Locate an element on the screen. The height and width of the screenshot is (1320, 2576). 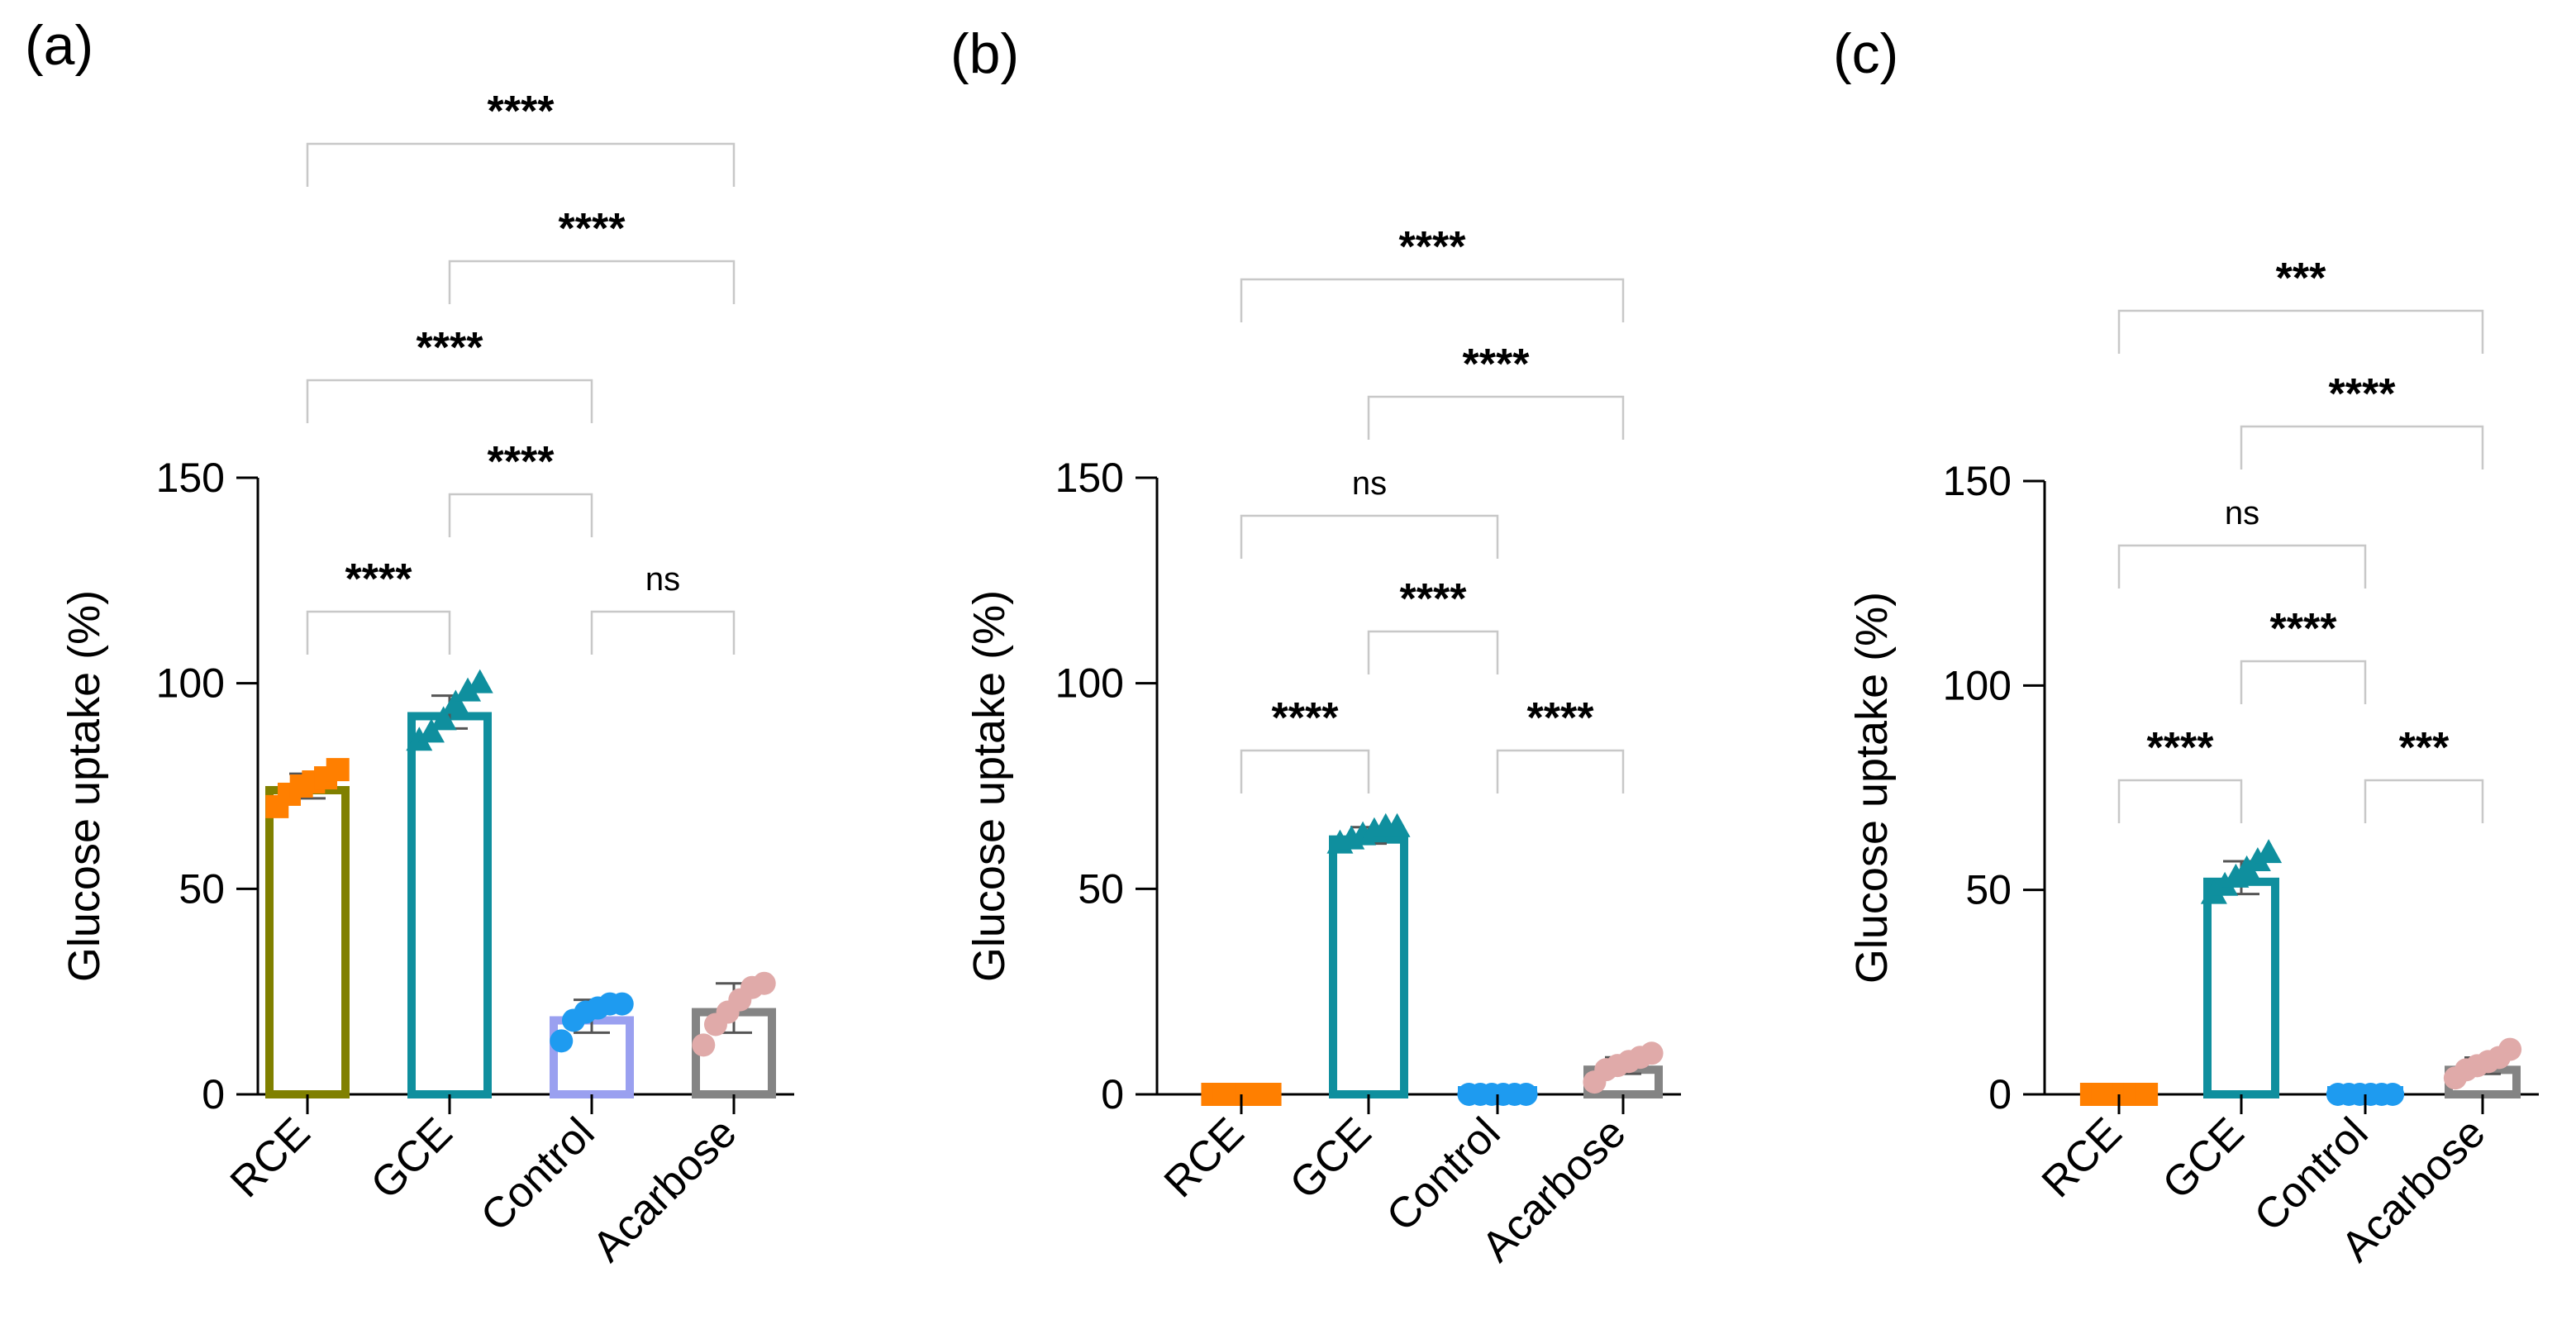
panel-label: (a) is located at coordinates (59, 46).